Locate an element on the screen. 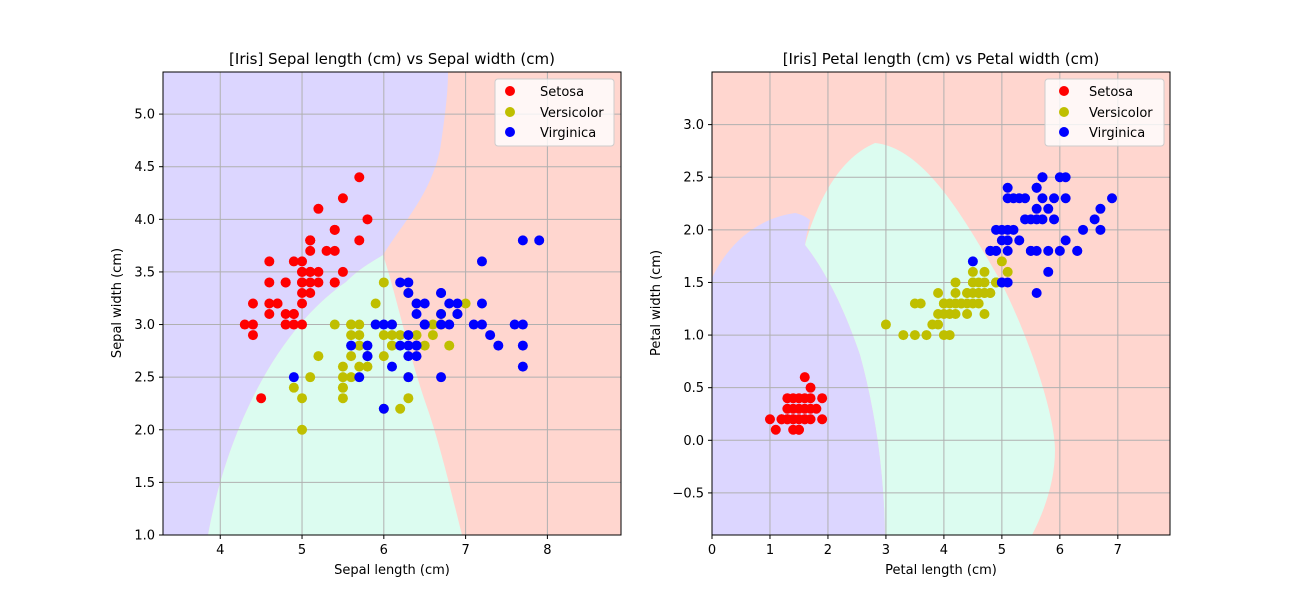 This screenshot has height=600, width=1300. petal-legend-marker-virginica is located at coordinates (1064, 132).